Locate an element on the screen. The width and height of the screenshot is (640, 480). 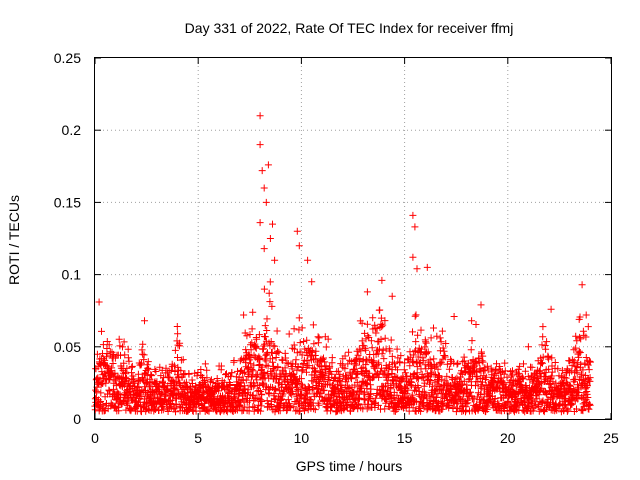
y-tick-label: 0 is located at coordinates (77, 419).